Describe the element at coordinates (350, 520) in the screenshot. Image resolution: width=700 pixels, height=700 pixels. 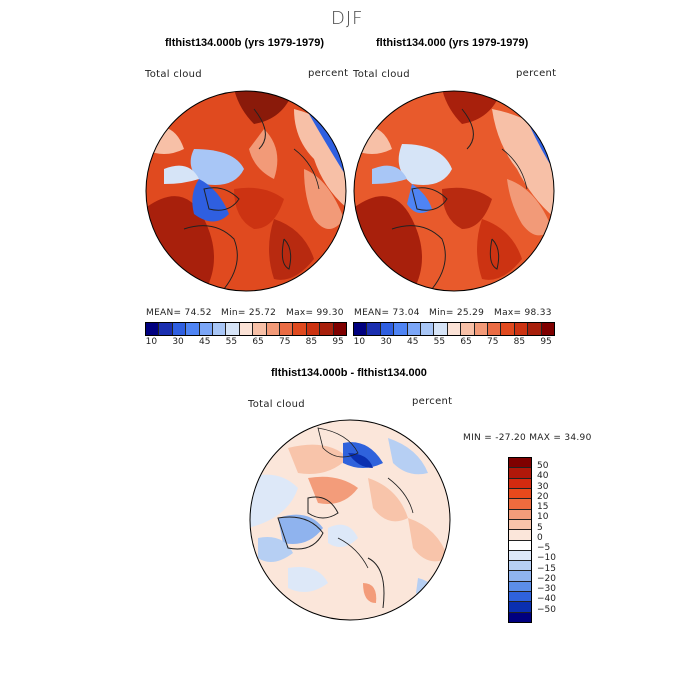
I see `polar-map-difference` at that location.